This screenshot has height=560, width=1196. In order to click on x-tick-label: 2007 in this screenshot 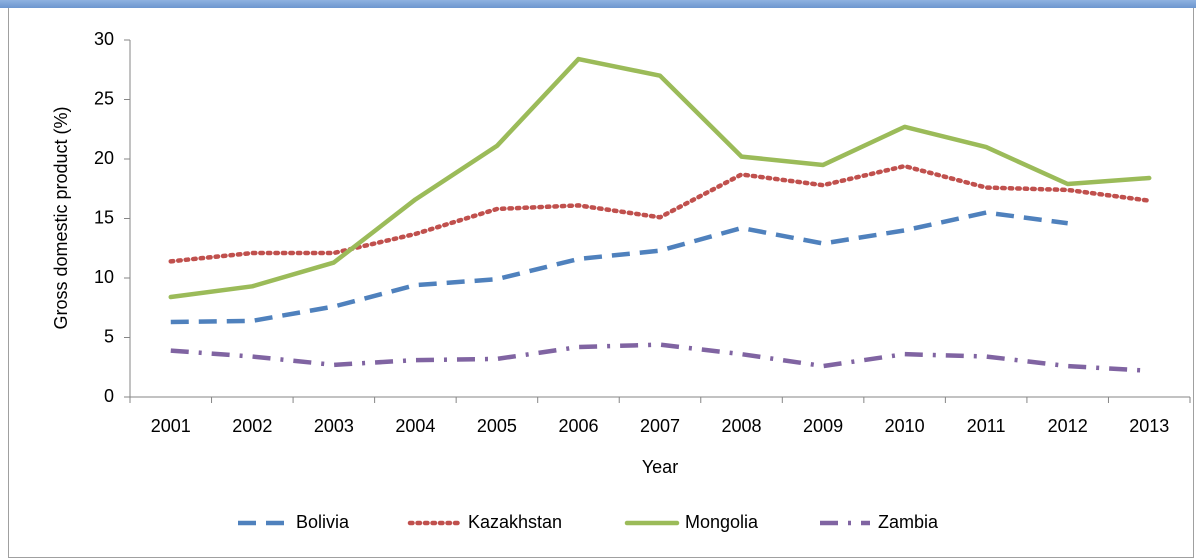, I will do `click(660, 426)`.